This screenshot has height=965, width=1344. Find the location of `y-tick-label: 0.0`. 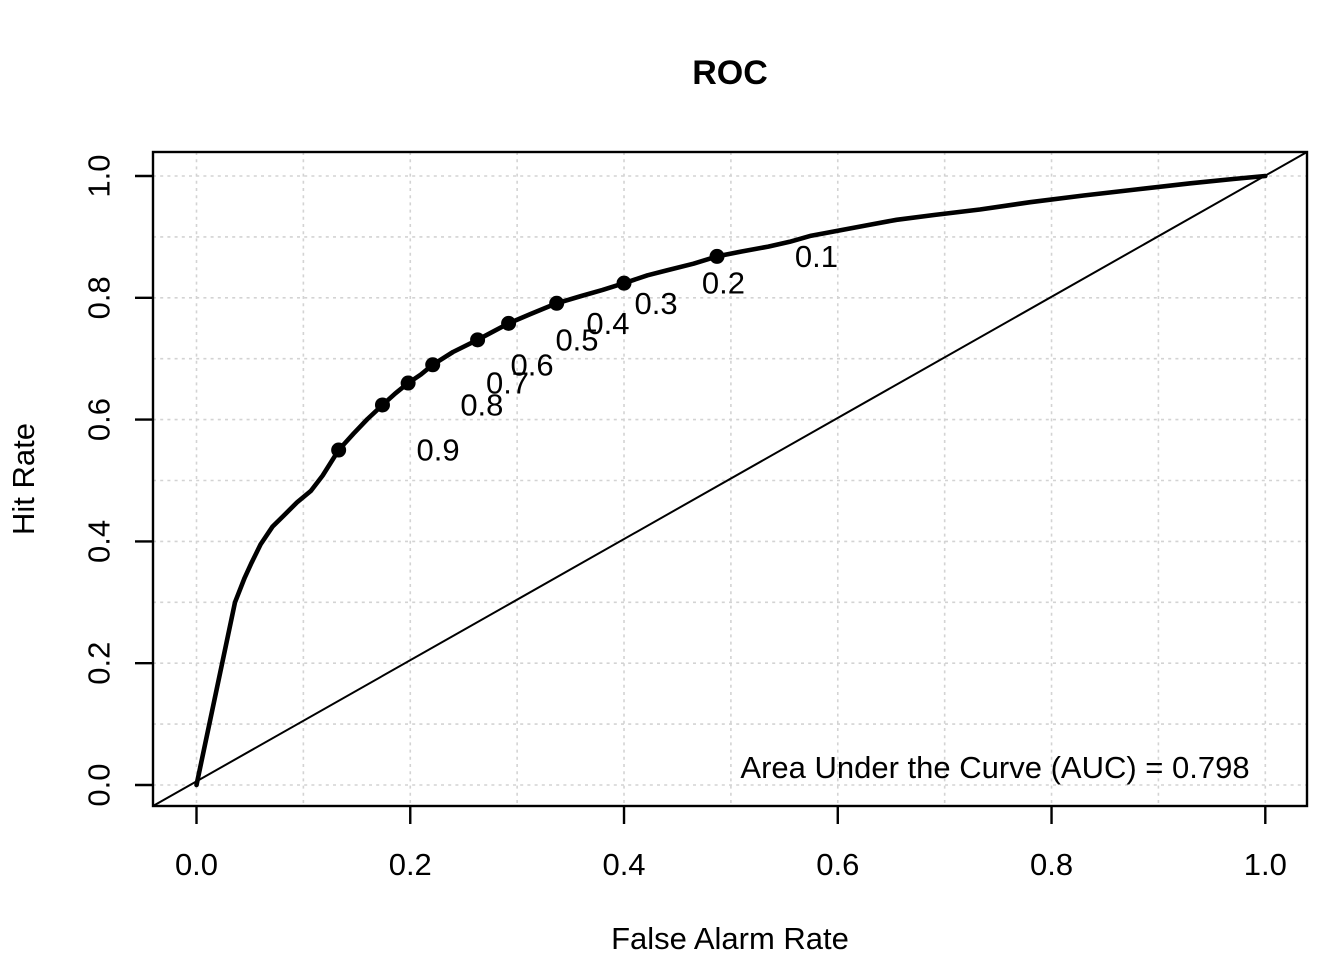

y-tick-label: 0.0 is located at coordinates (99, 784).